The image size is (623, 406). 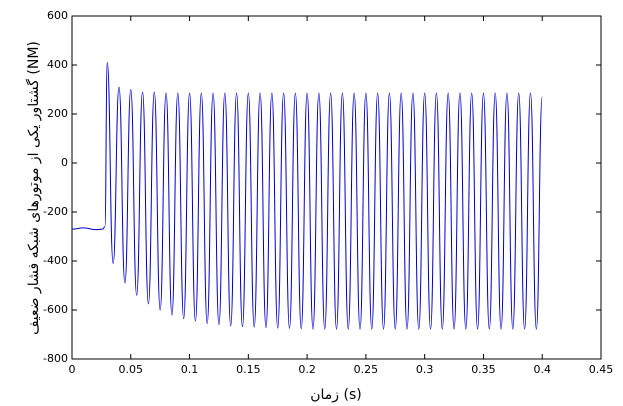 I want to click on y-tick-label: -400, so click(x=55, y=260).